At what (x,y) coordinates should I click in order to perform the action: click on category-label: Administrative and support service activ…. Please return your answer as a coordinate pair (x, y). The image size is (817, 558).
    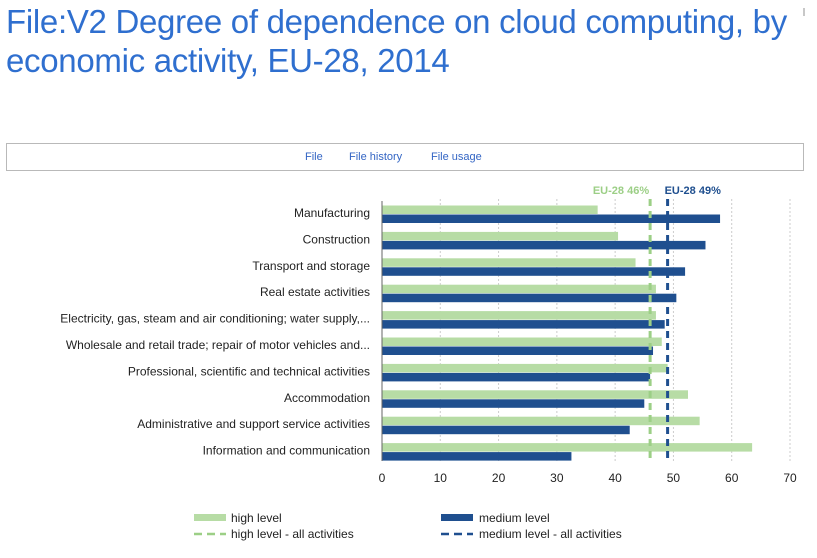
    Looking at the image, I should click on (253, 424).